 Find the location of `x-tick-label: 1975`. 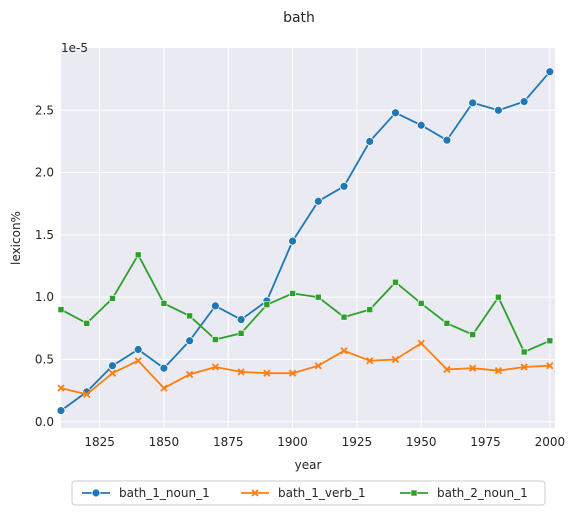

x-tick-label: 1975 is located at coordinates (485, 442).